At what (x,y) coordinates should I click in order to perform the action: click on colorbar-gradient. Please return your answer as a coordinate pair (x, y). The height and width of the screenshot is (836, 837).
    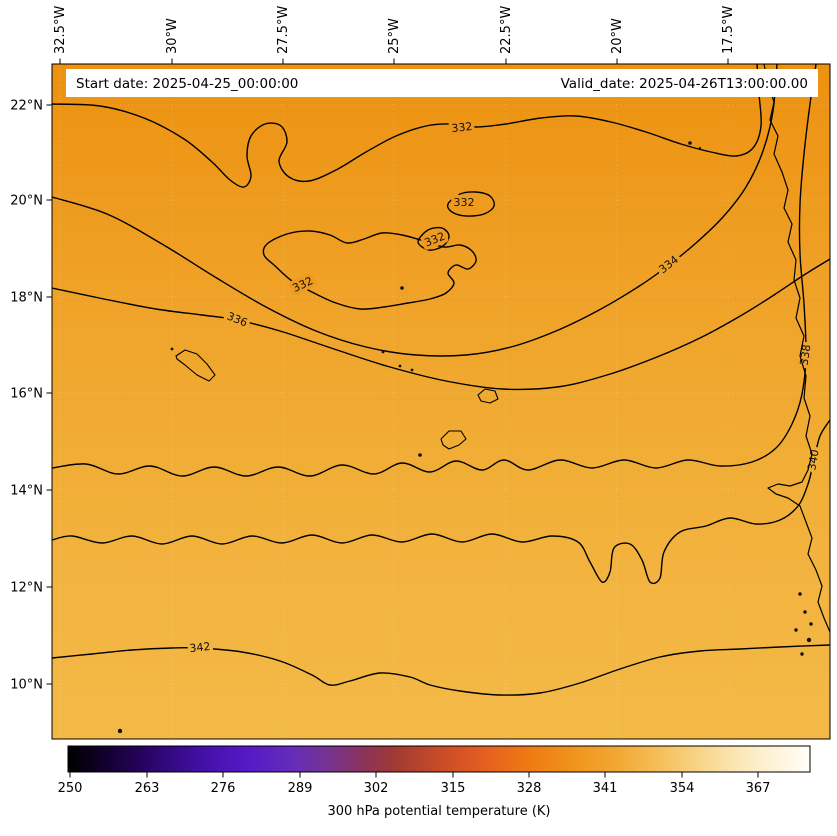
    Looking at the image, I should click on (439, 759).